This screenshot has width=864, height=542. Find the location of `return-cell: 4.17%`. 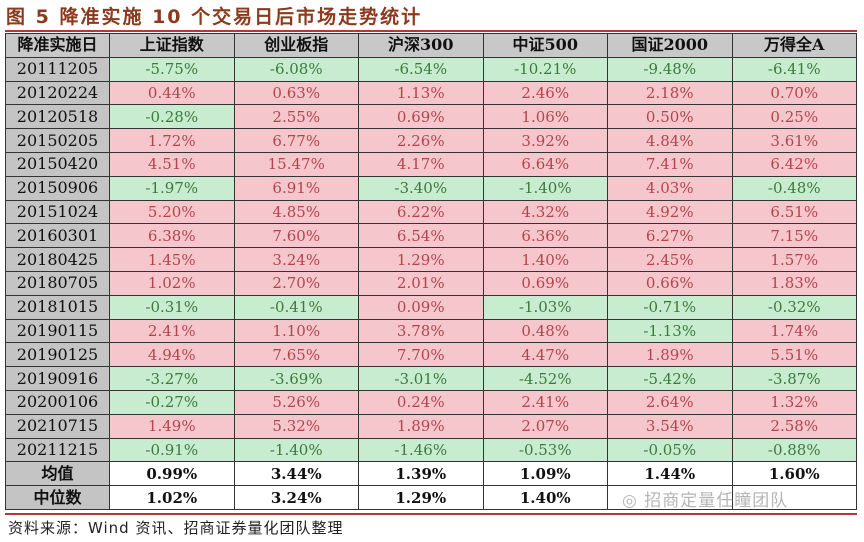

return-cell: 4.17% is located at coordinates (421, 164).